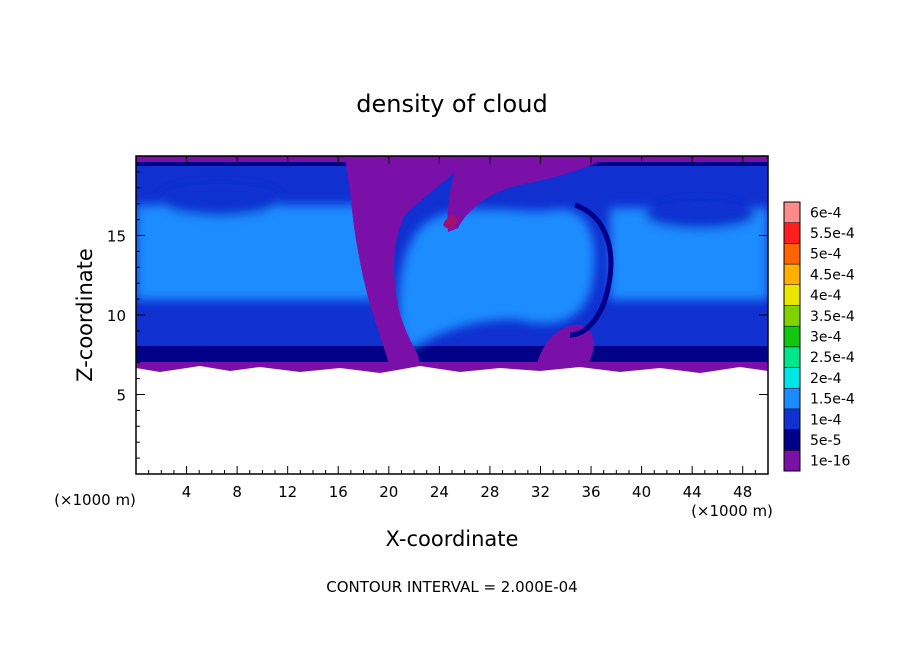 The width and height of the screenshot is (904, 654). What do you see at coordinates (832, 317) in the screenshot?
I see `colorbar-label: 3.5e-4` at bounding box center [832, 317].